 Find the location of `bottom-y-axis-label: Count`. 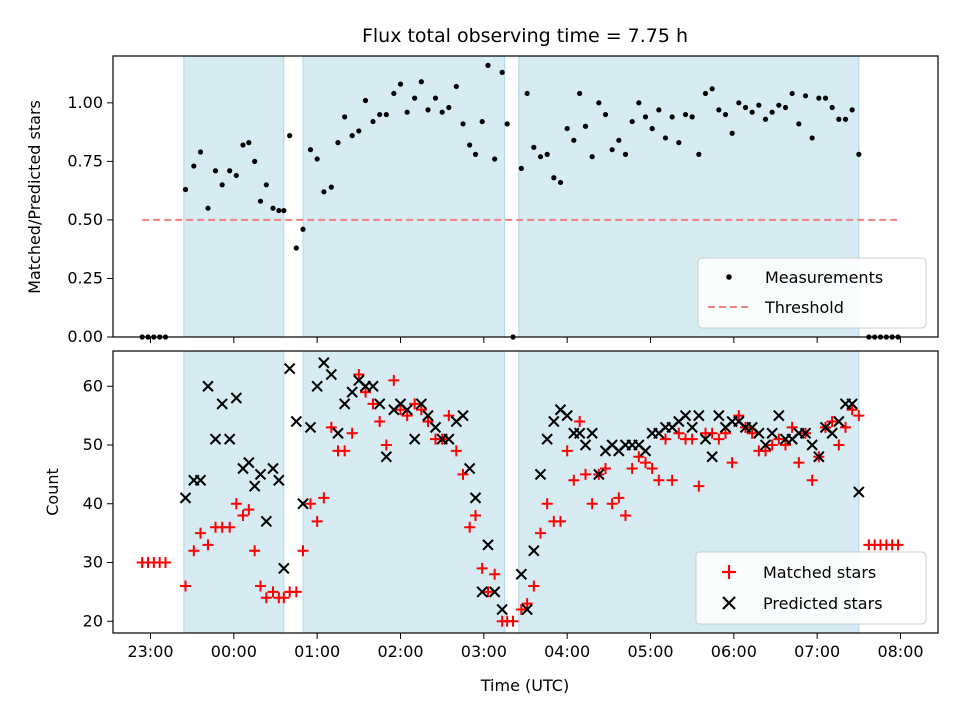

bottom-y-axis-label: Count is located at coordinates (52, 492).